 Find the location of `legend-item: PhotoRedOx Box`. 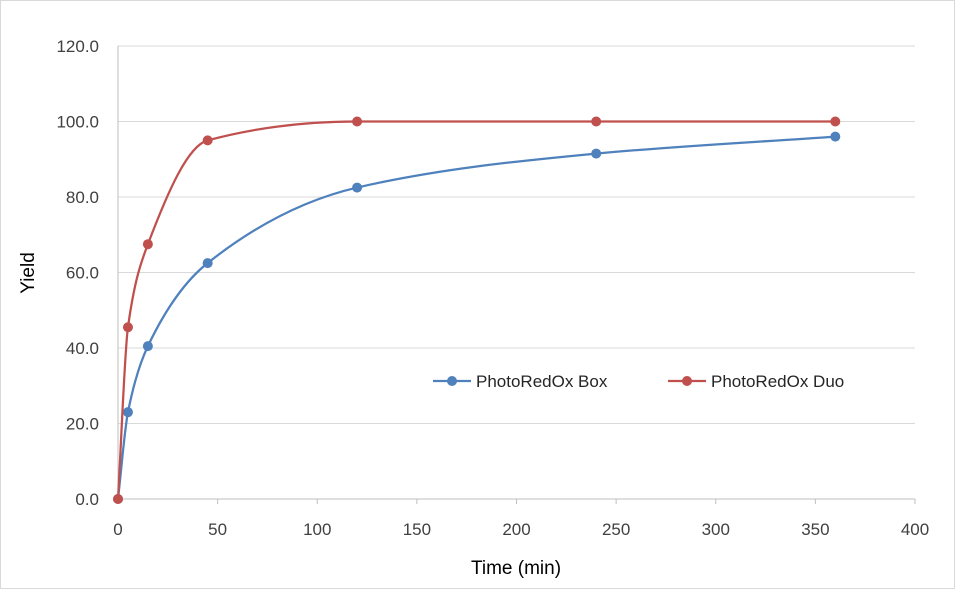

legend-item: PhotoRedOx Box is located at coordinates (520, 381).